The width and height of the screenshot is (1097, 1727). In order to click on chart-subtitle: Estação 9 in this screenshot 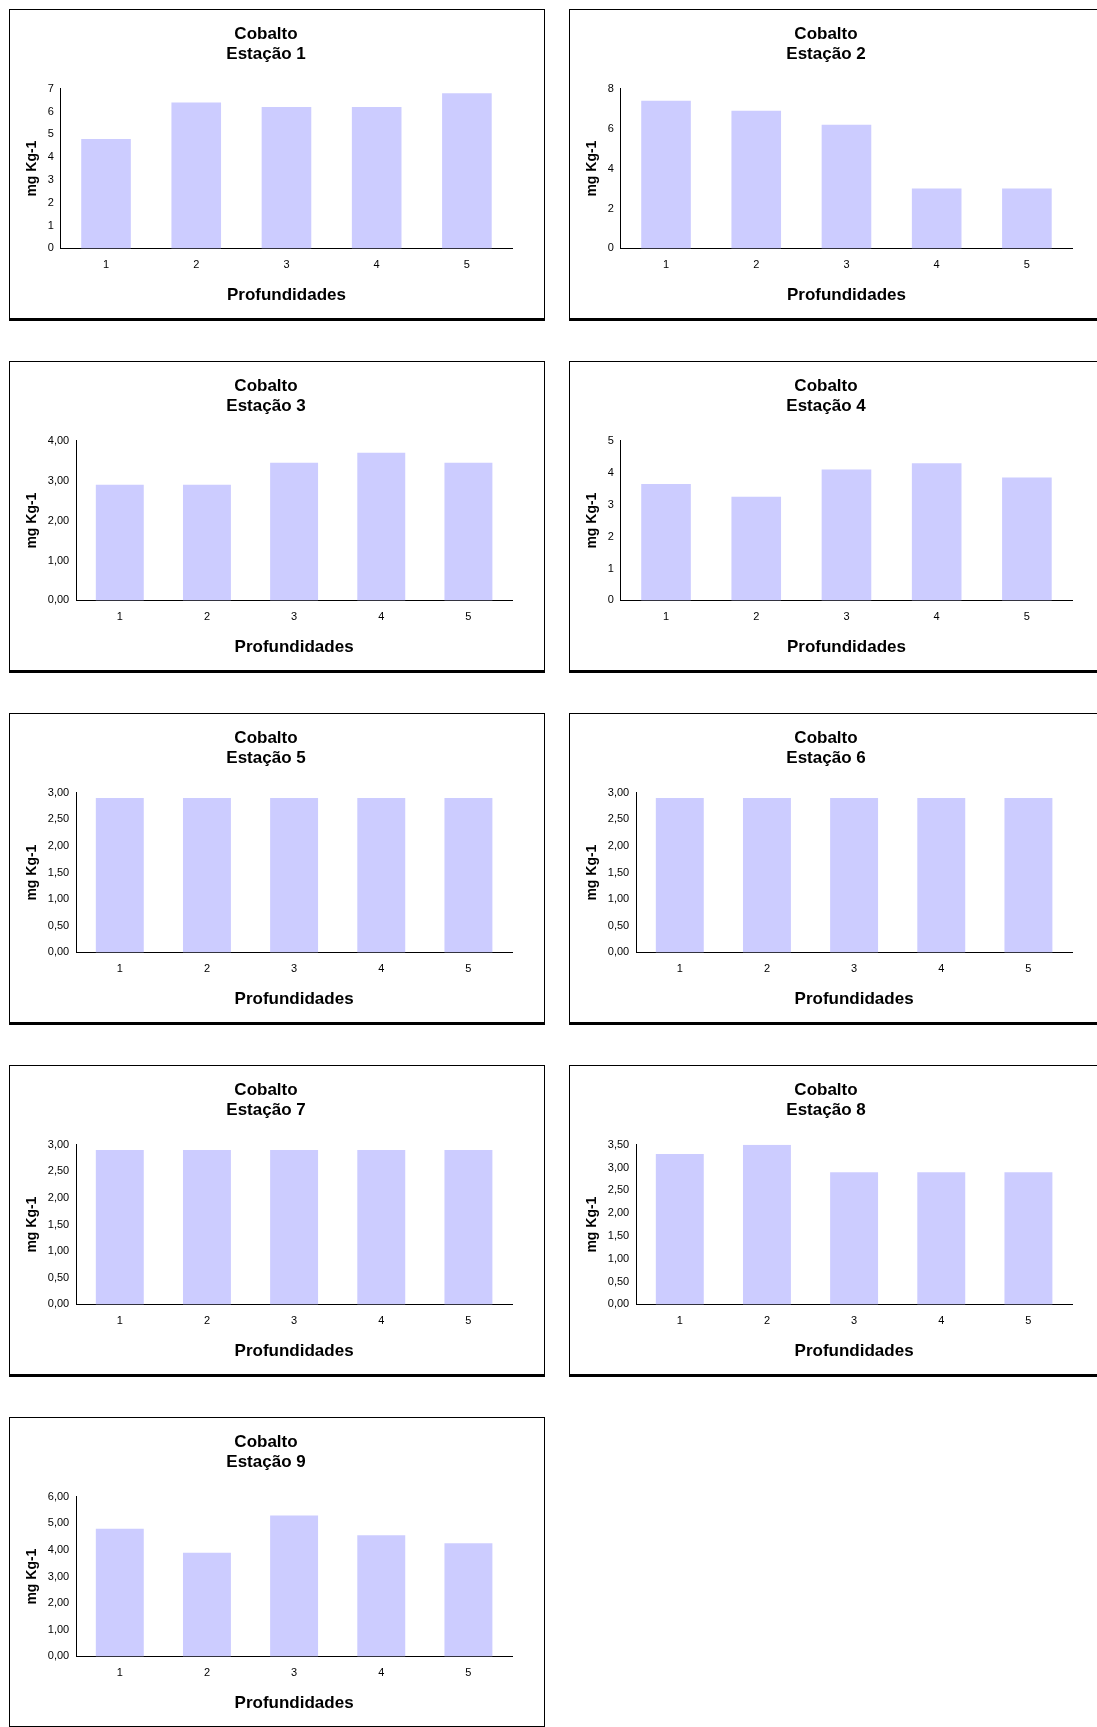, I will do `click(266, 1462)`.